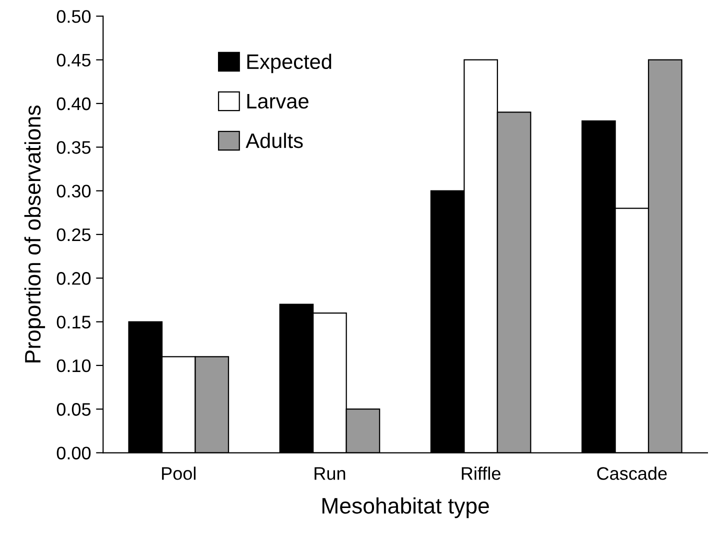 This screenshot has width=711, height=539. I want to click on y-tick-label: 0.45, so click(73, 60).